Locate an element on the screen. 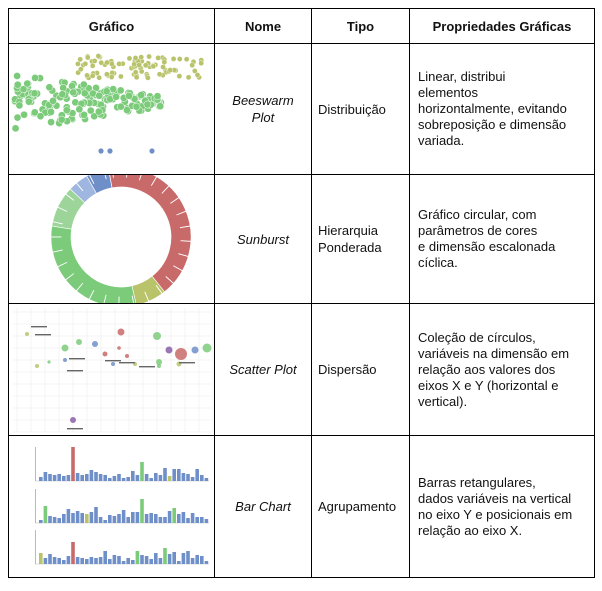 The image size is (602, 591). prop-line: elementos is located at coordinates (448, 92).